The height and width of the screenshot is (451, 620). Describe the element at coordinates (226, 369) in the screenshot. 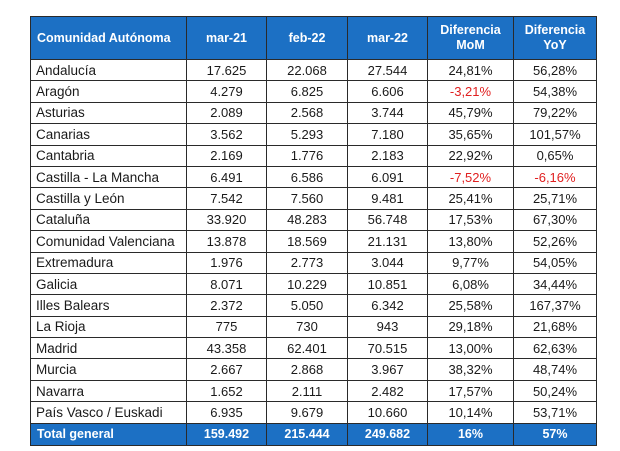

I see `cell-mar21: 2.667` at that location.